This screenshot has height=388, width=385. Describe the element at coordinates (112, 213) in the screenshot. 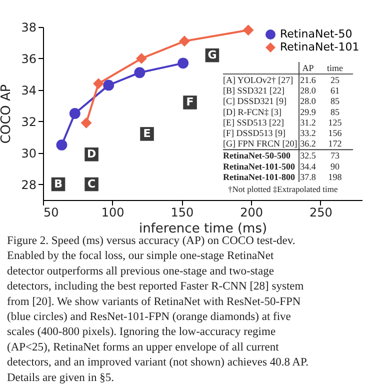

I see `x-tick-label: 100` at that location.